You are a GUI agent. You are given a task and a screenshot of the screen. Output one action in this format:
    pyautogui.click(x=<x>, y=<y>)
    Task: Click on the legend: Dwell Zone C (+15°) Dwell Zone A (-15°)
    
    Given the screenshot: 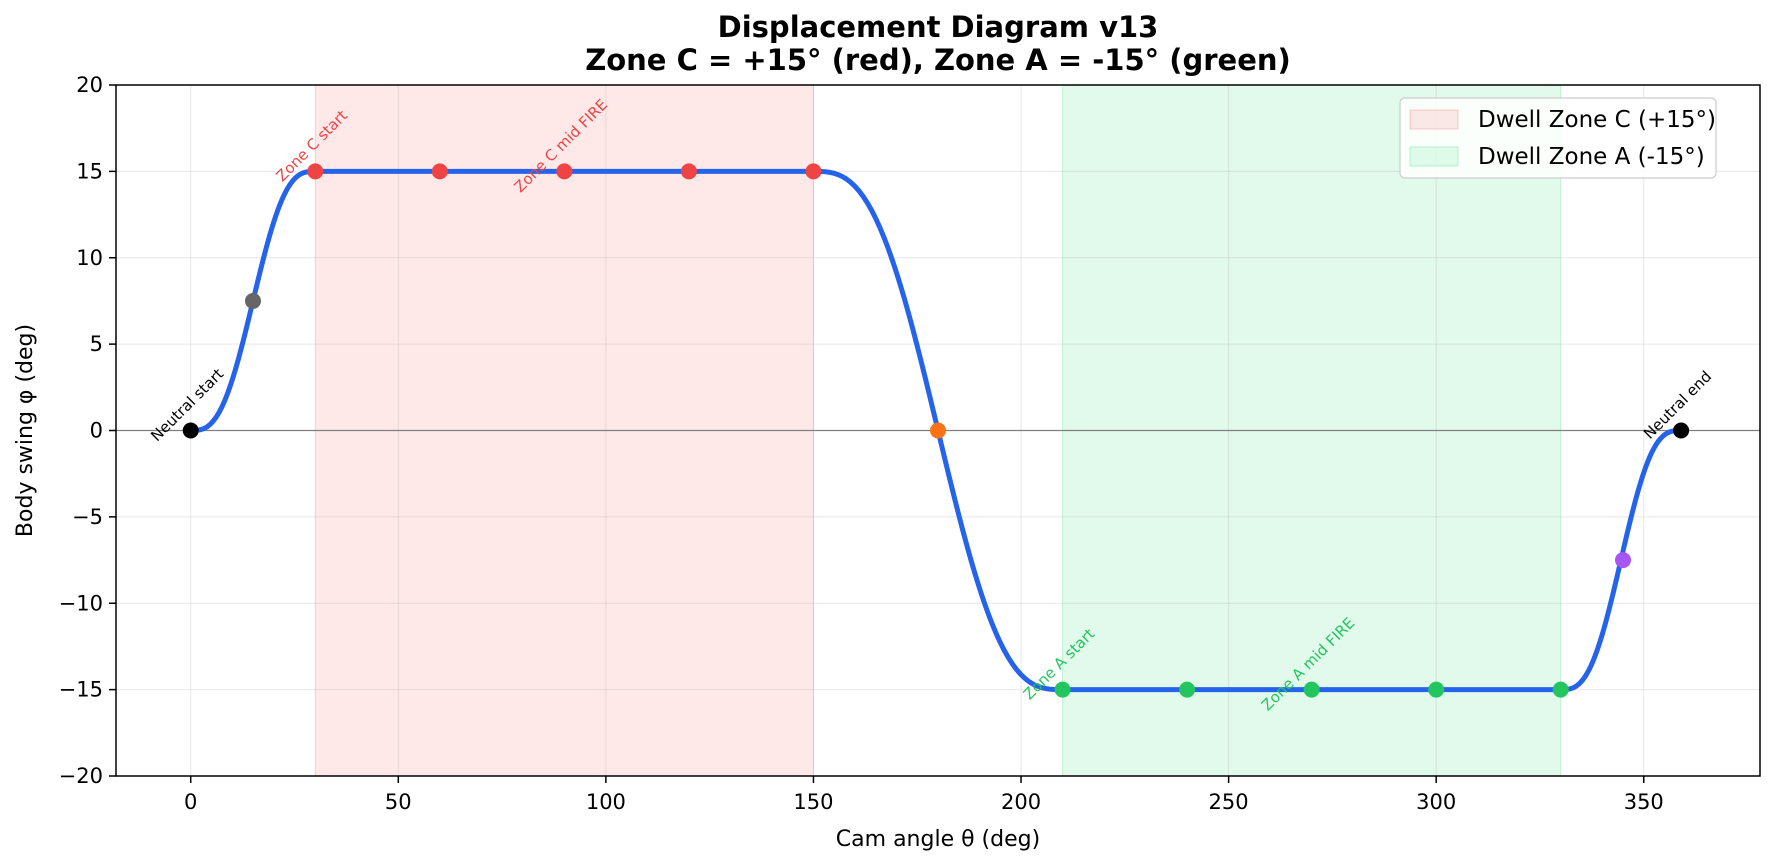 What is the action you would take?
    pyautogui.click(x=1558, y=138)
    